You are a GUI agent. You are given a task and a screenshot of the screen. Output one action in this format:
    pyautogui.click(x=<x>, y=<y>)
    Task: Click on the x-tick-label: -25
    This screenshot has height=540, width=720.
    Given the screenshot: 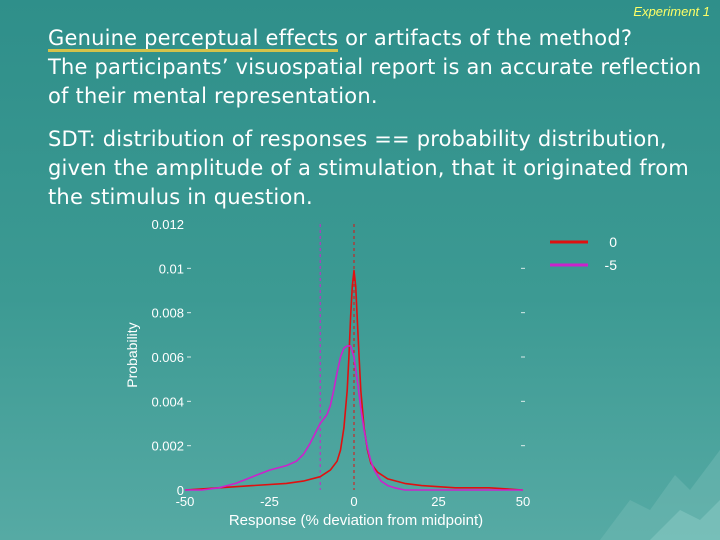 What is the action you would take?
    pyautogui.click(x=269, y=501)
    